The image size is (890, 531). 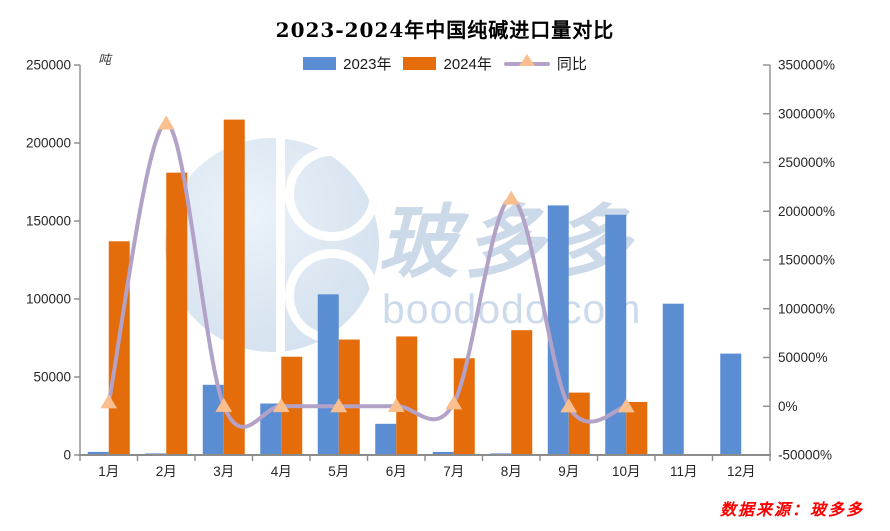 What do you see at coordinates (464, 406) in the screenshot?
I see `bar-2024年-7月` at bounding box center [464, 406].